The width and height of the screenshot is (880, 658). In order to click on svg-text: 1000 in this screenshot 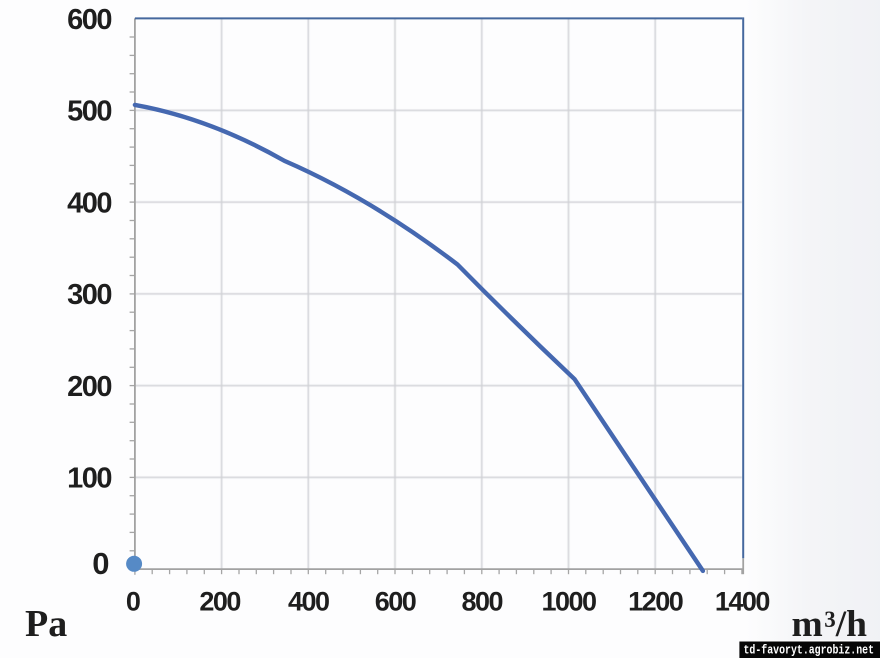, I will do `click(568, 602)`.